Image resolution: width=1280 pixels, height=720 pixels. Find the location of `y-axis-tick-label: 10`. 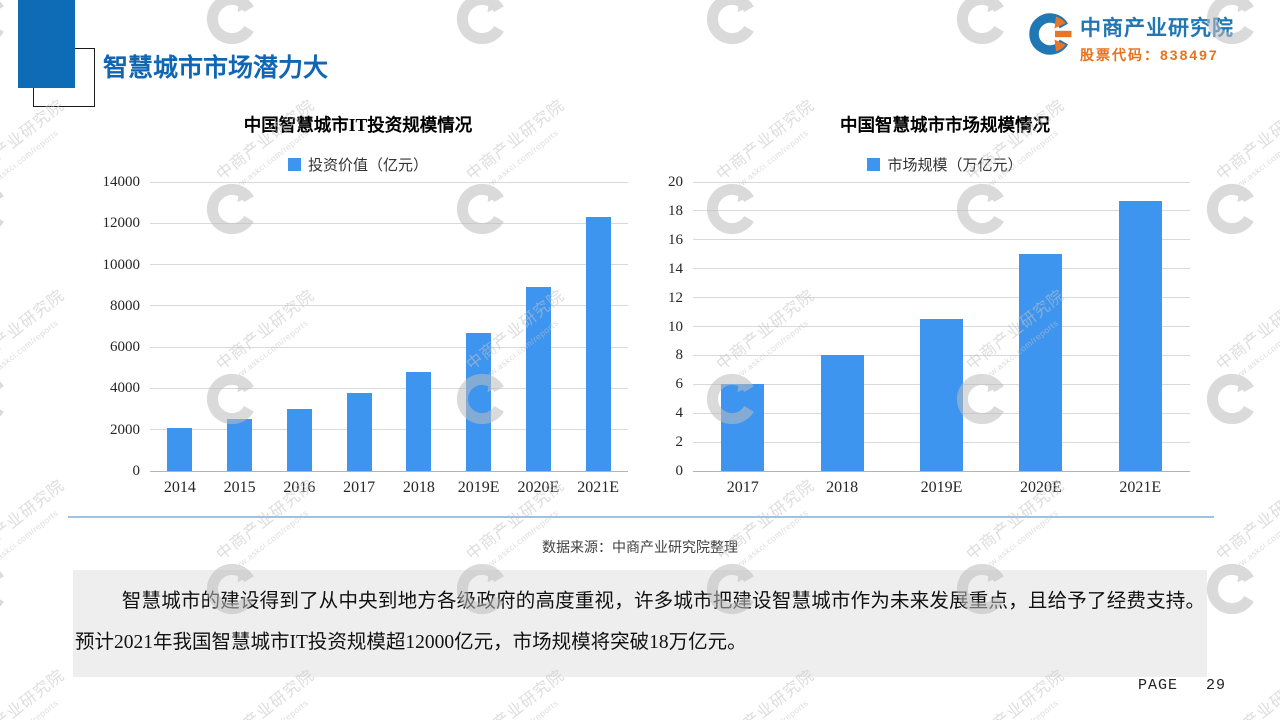

y-axis-tick-label: 10 is located at coordinates (675, 326).